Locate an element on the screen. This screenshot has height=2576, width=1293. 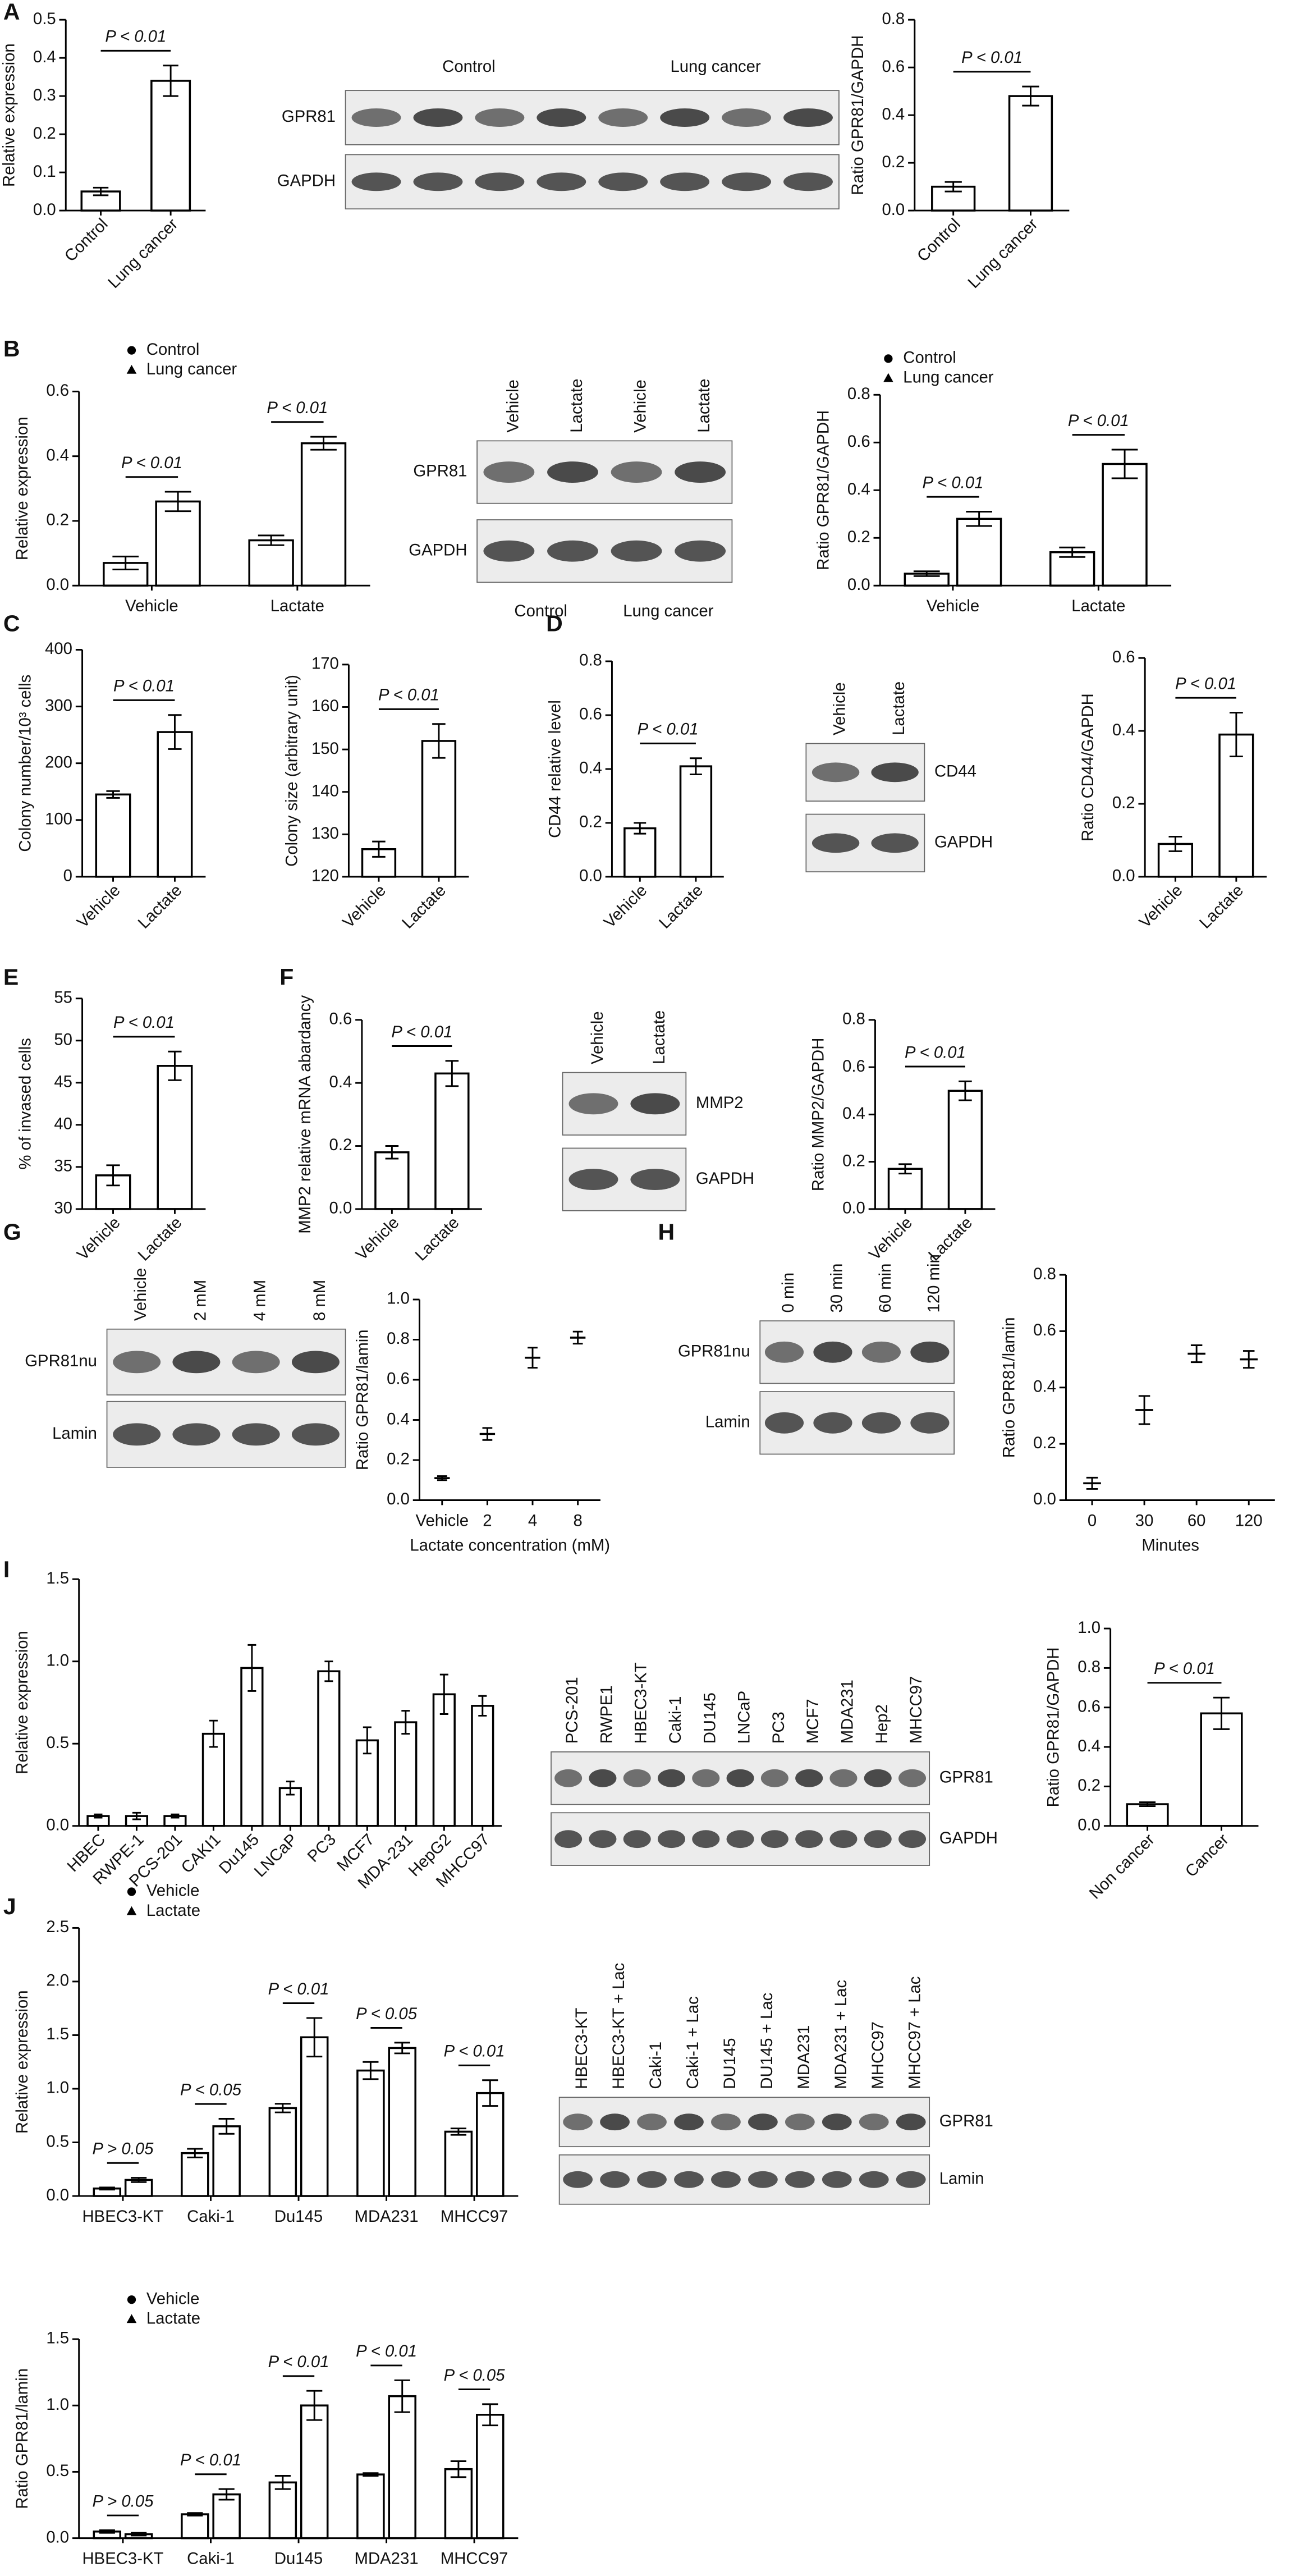
y-axis-label: Colony number/10³ cells is located at coordinates (25, 763).